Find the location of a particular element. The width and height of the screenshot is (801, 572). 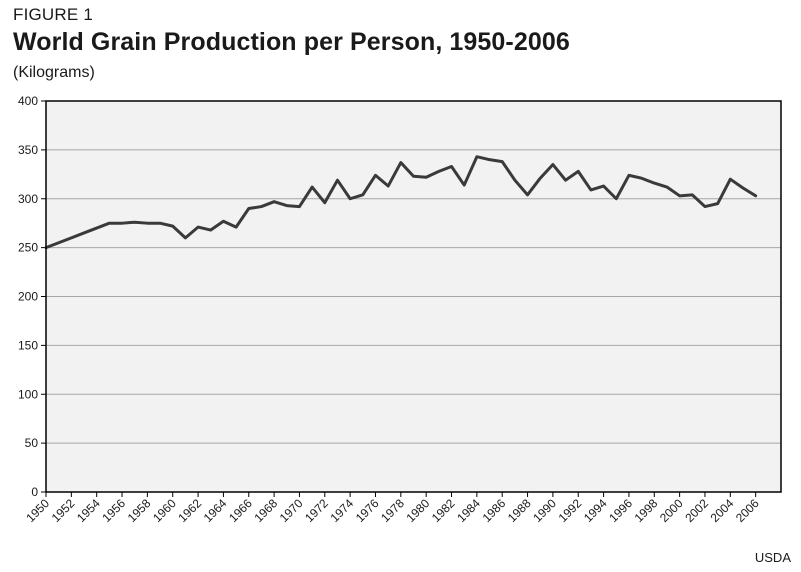

x-tick-label: 1950 is located at coordinates (37, 510).